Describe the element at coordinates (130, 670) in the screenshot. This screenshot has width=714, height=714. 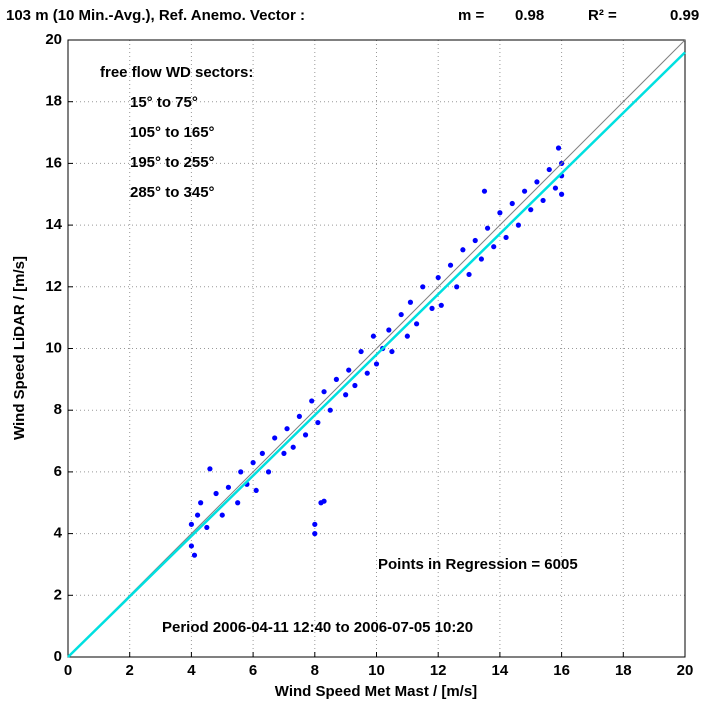
I see `x-tick-label: 2` at that location.